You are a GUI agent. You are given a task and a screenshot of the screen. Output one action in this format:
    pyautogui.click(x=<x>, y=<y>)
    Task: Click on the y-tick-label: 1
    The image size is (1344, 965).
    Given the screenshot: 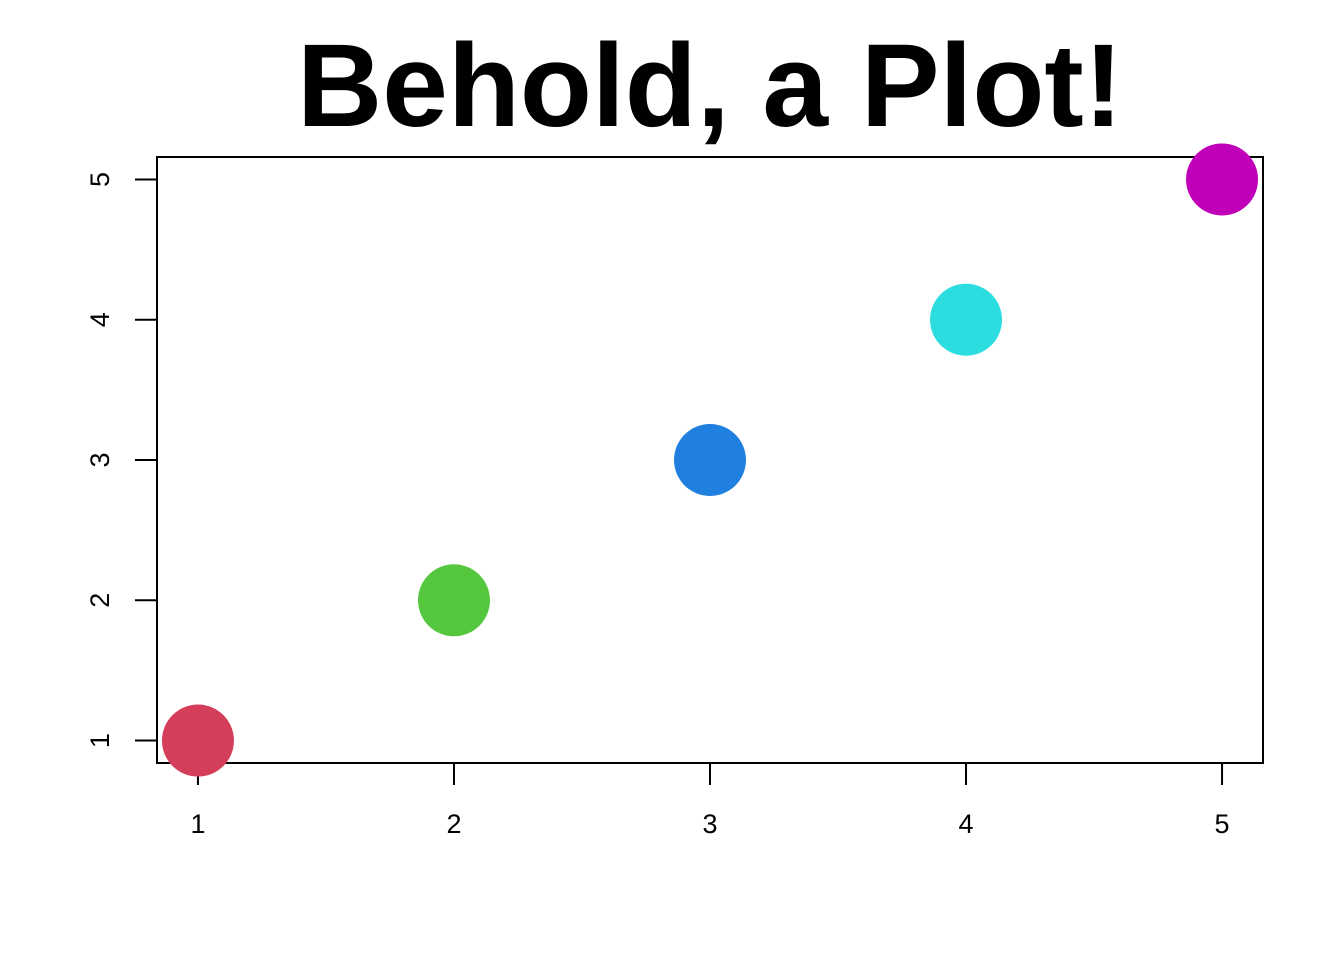 What is the action you would take?
    pyautogui.click(x=100, y=740)
    